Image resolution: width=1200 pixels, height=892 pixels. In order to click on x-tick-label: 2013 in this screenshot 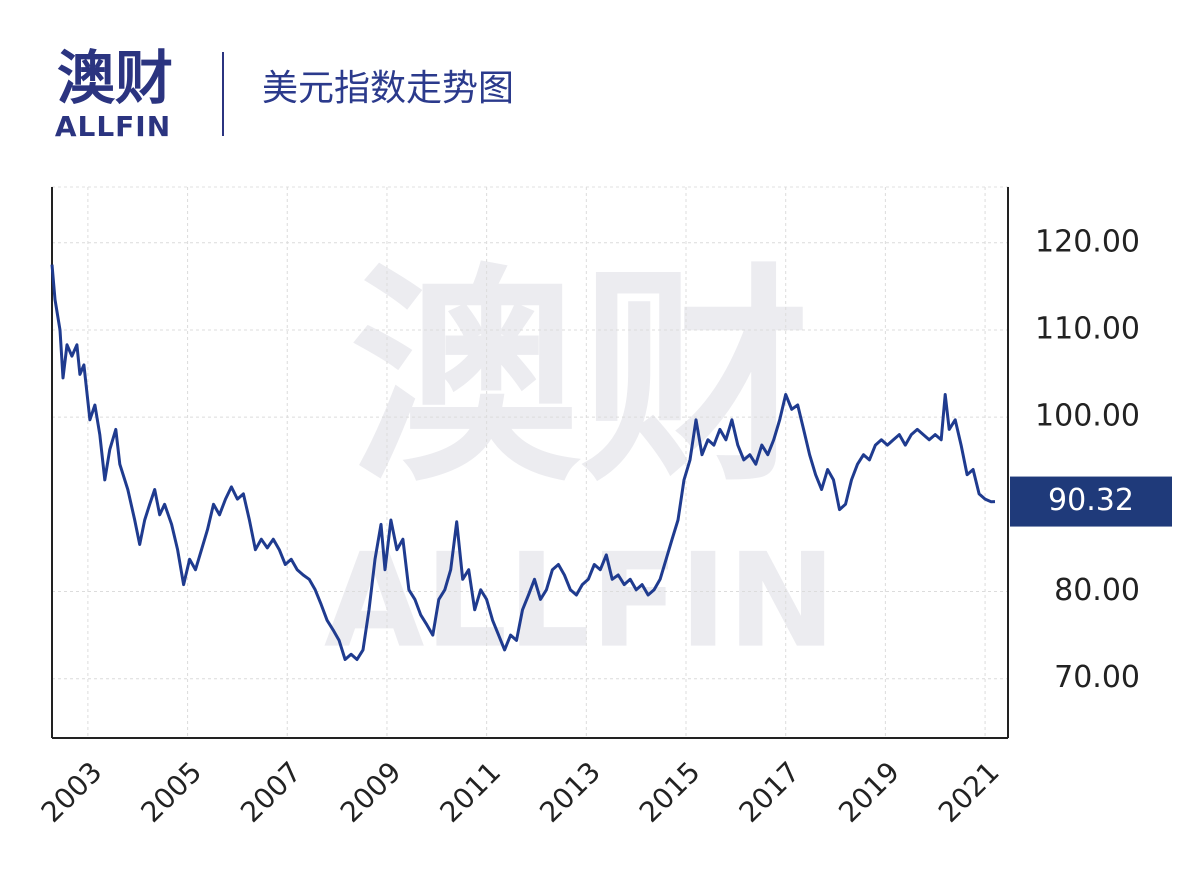, I will do `click(570, 792)`.